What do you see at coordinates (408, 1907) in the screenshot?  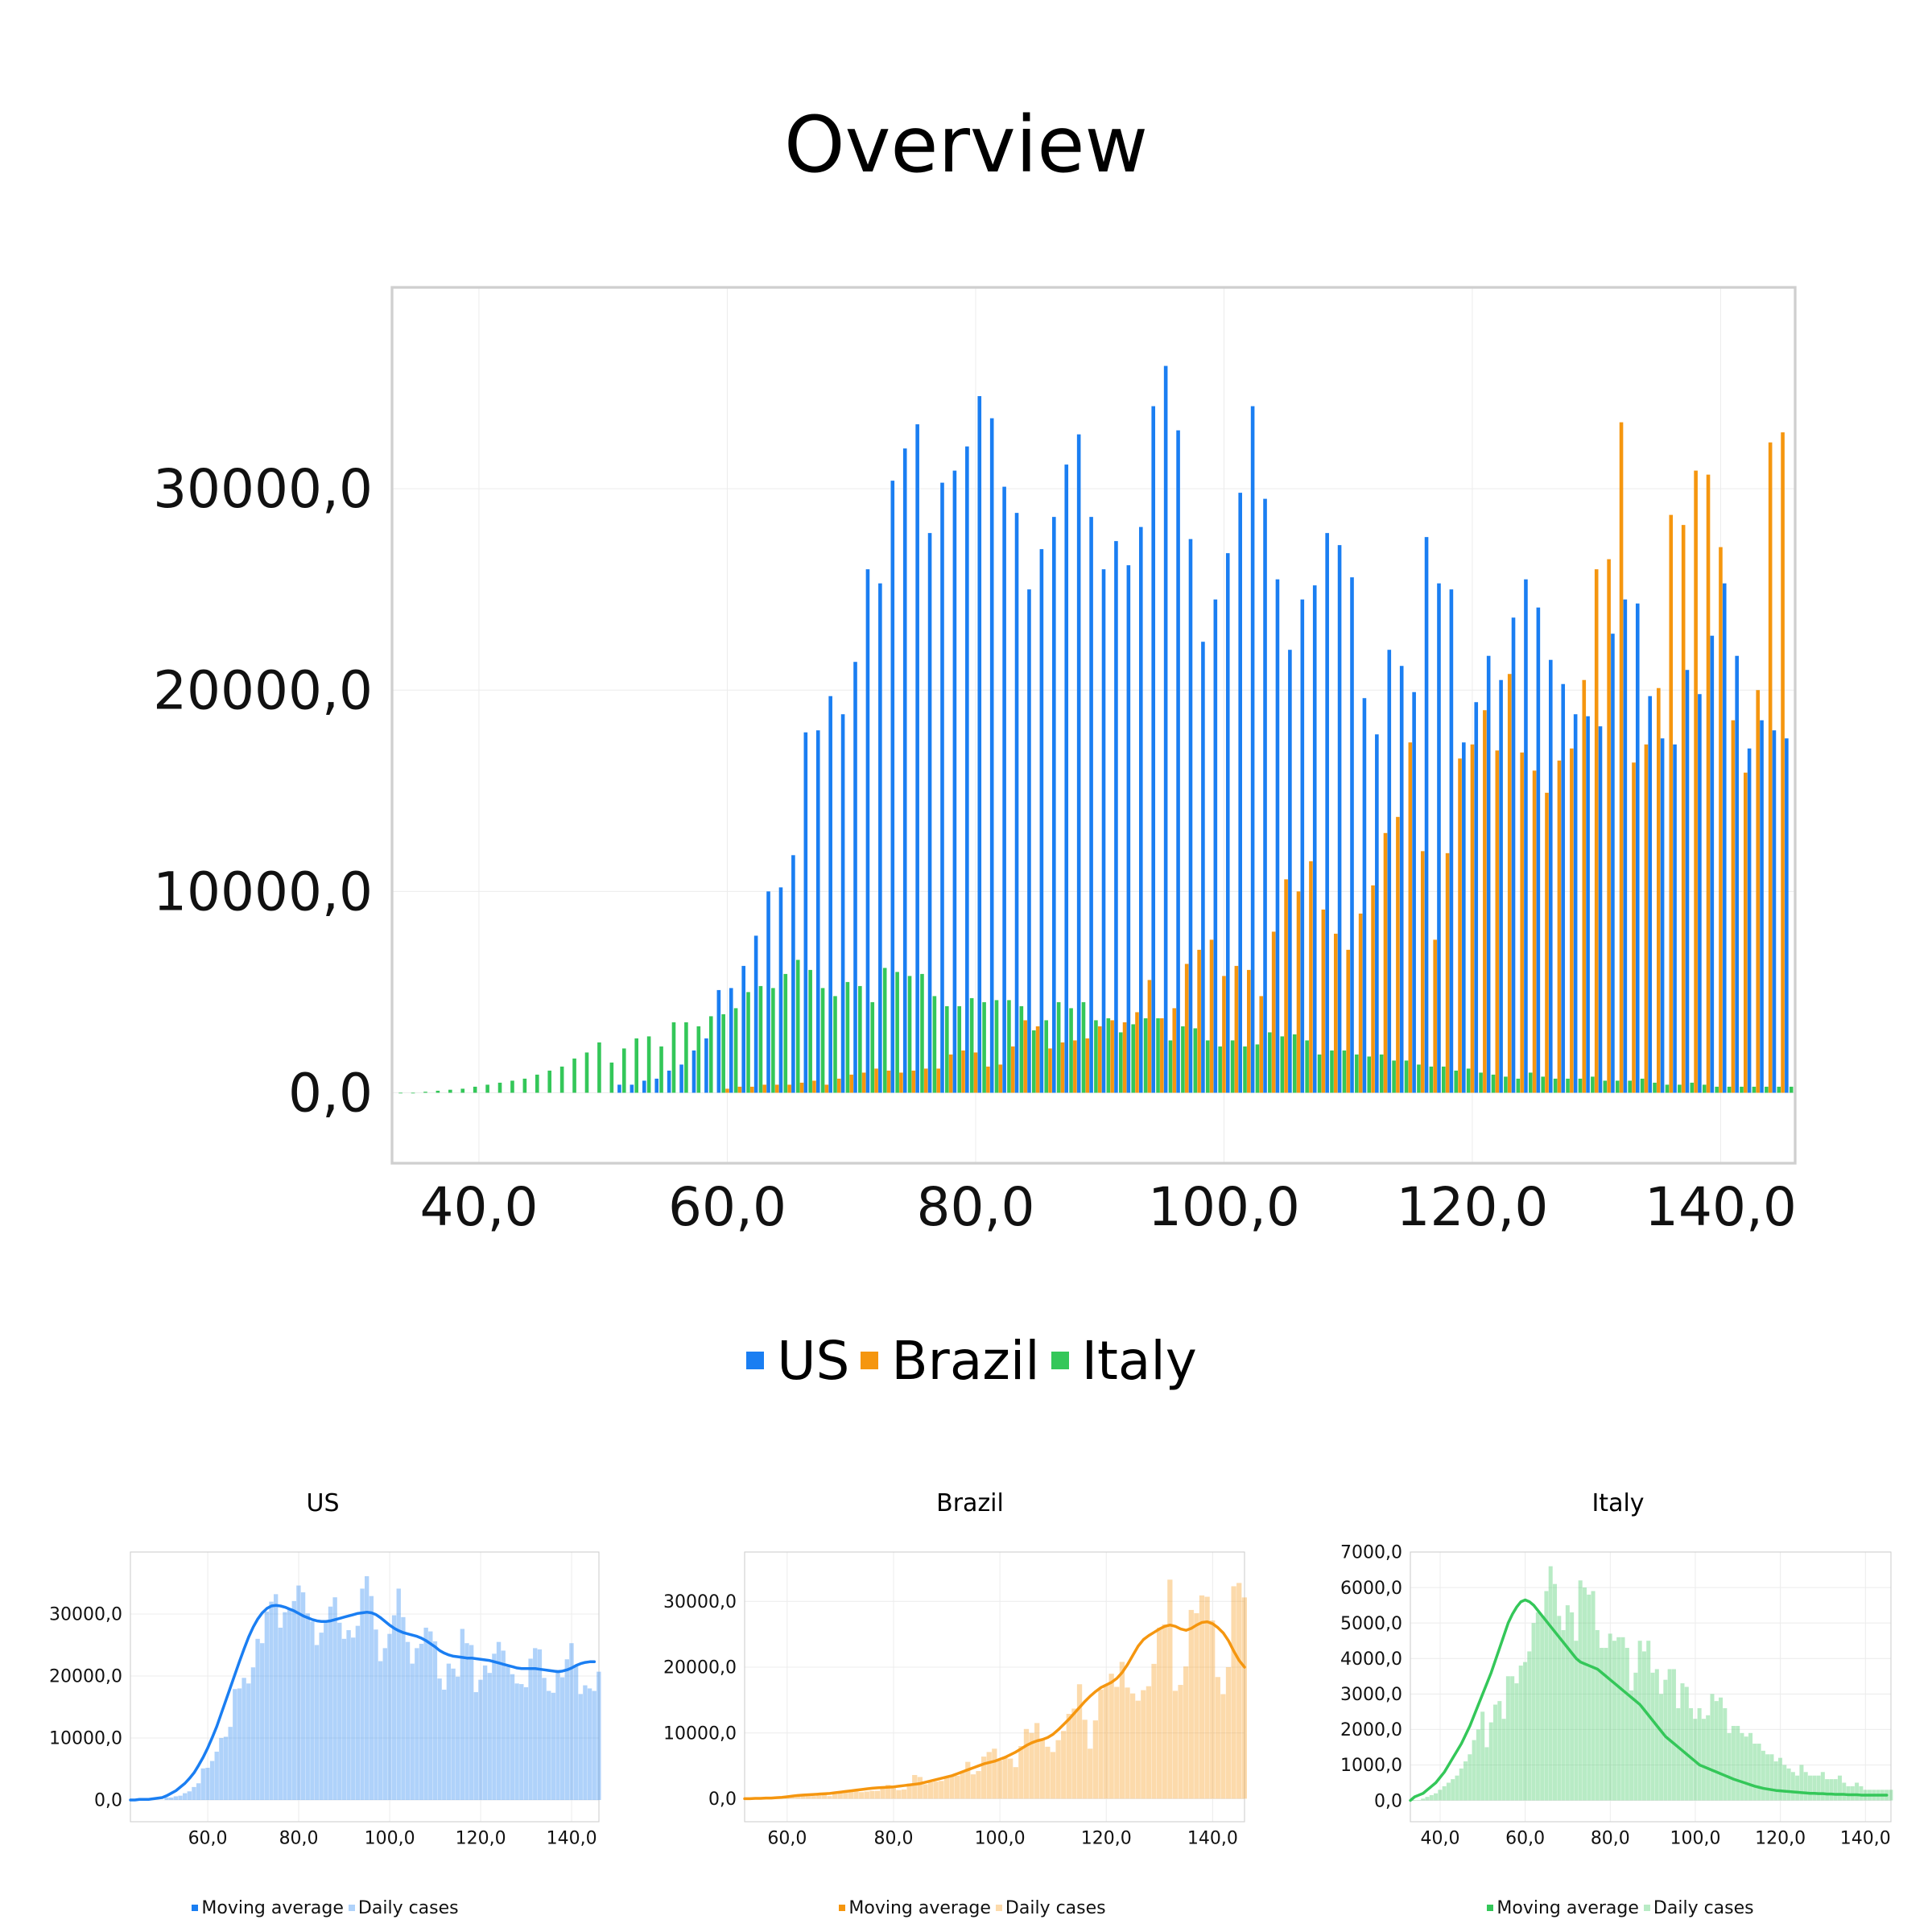 I see `legend-label-daily-cases: Daily cases` at bounding box center [408, 1907].